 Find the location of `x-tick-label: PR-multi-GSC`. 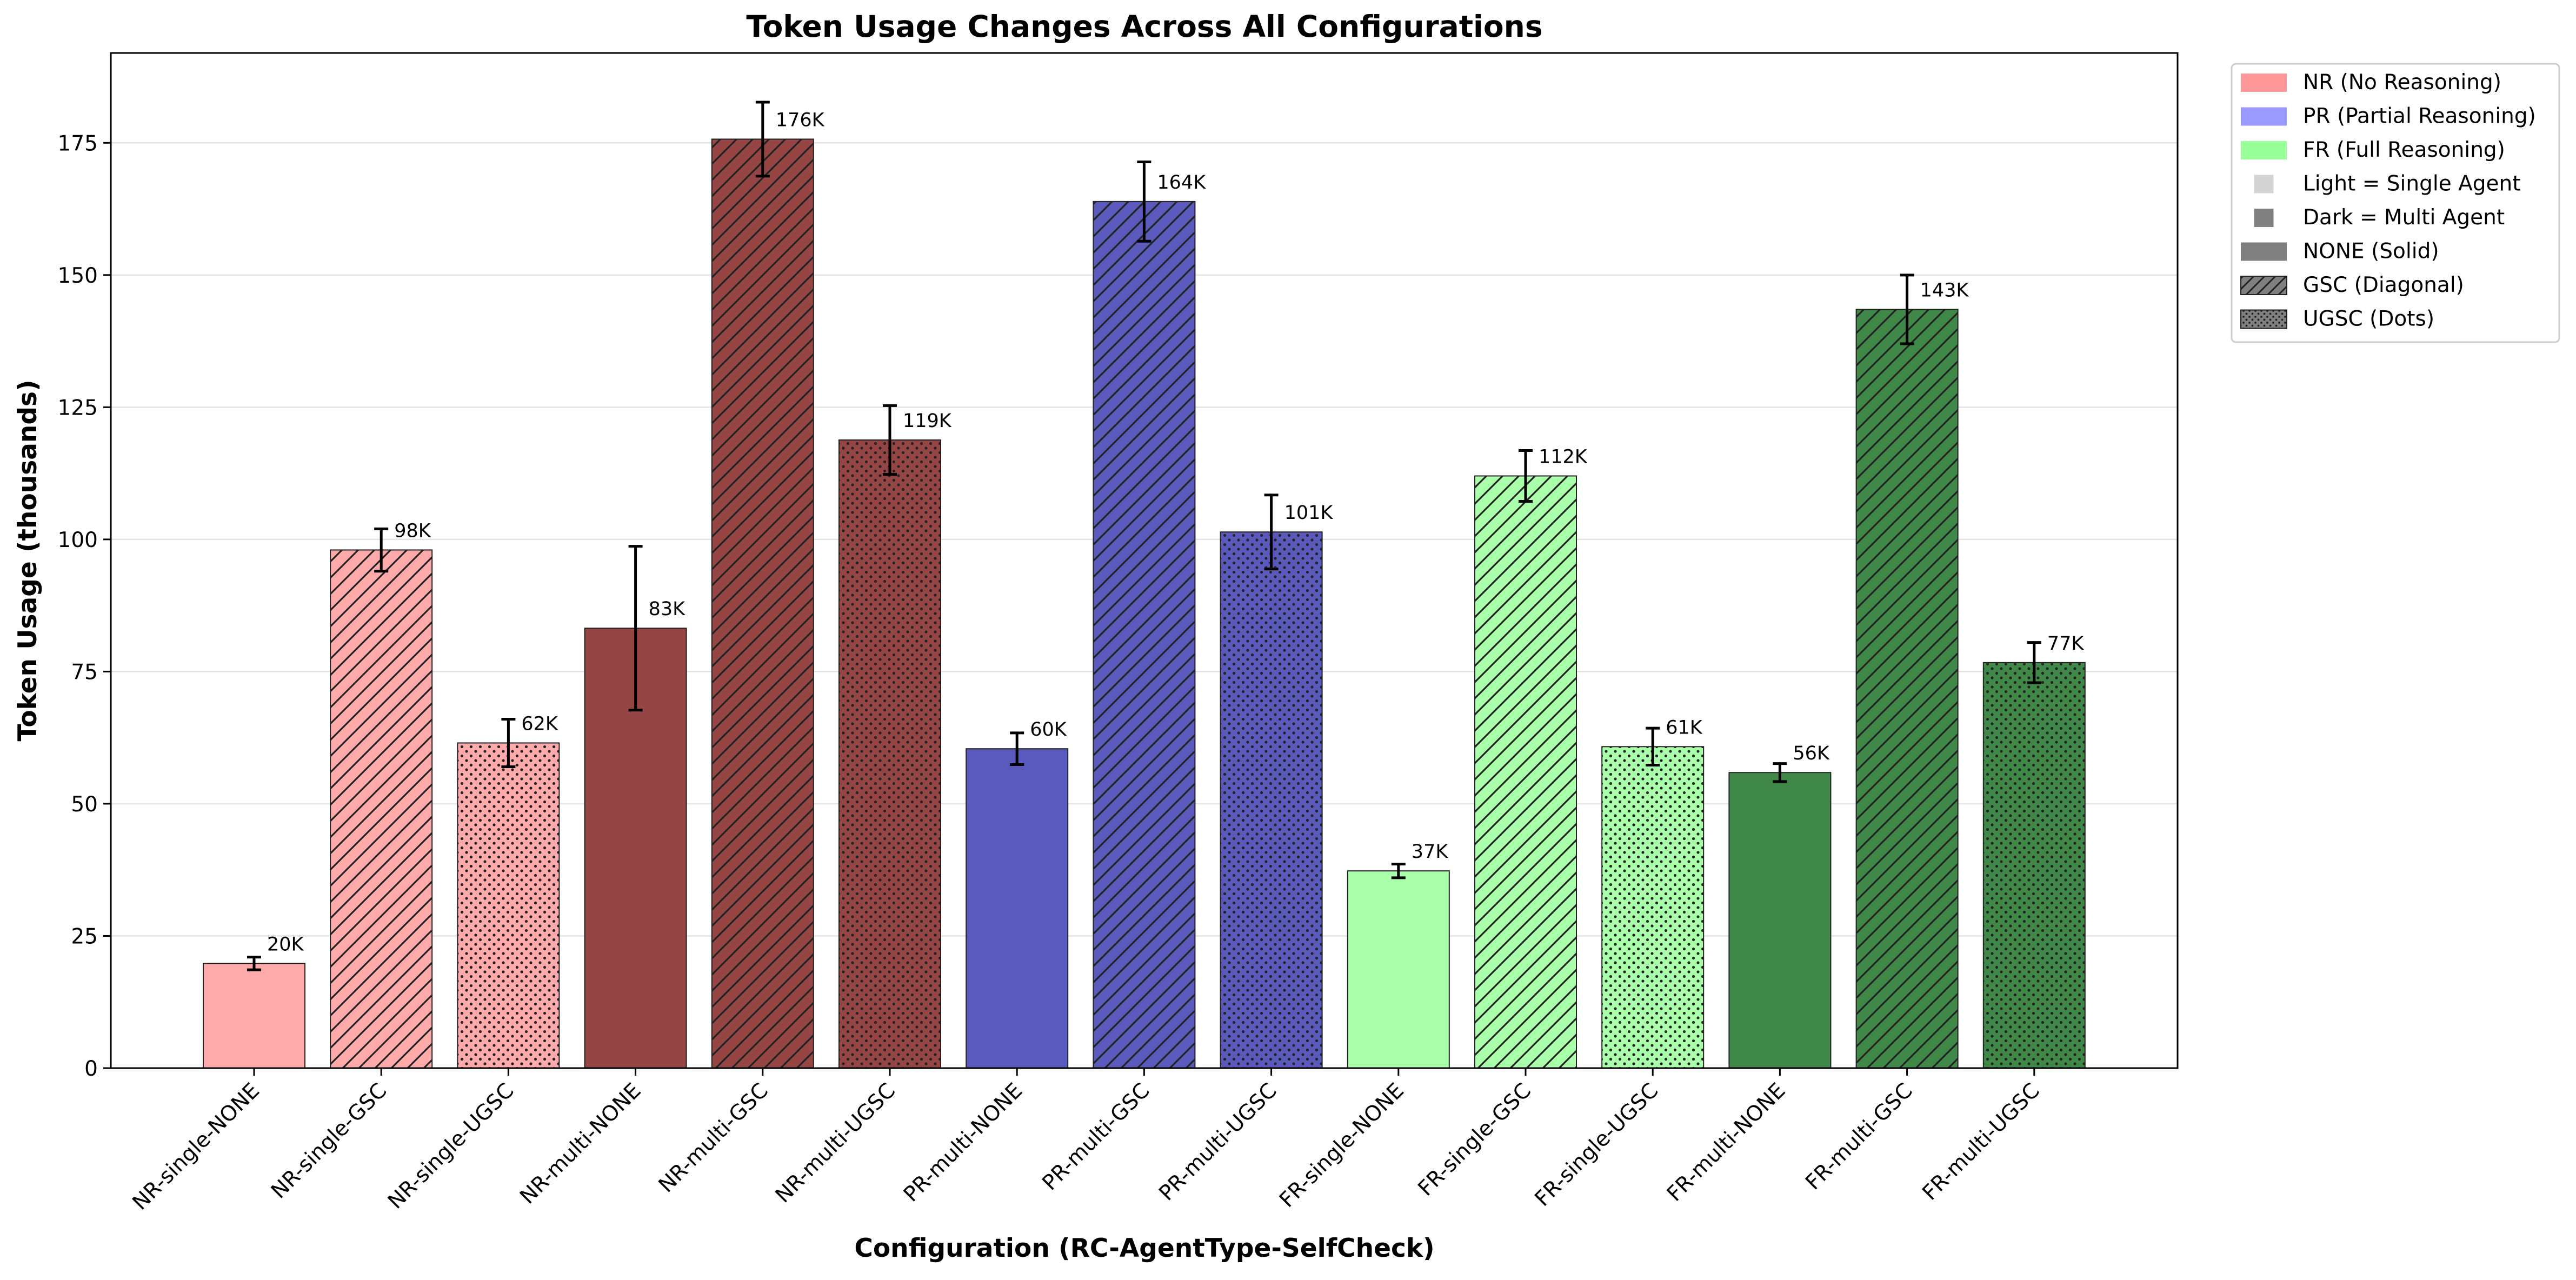

x-tick-label: PR-multi-GSC is located at coordinates (1095, 1136).